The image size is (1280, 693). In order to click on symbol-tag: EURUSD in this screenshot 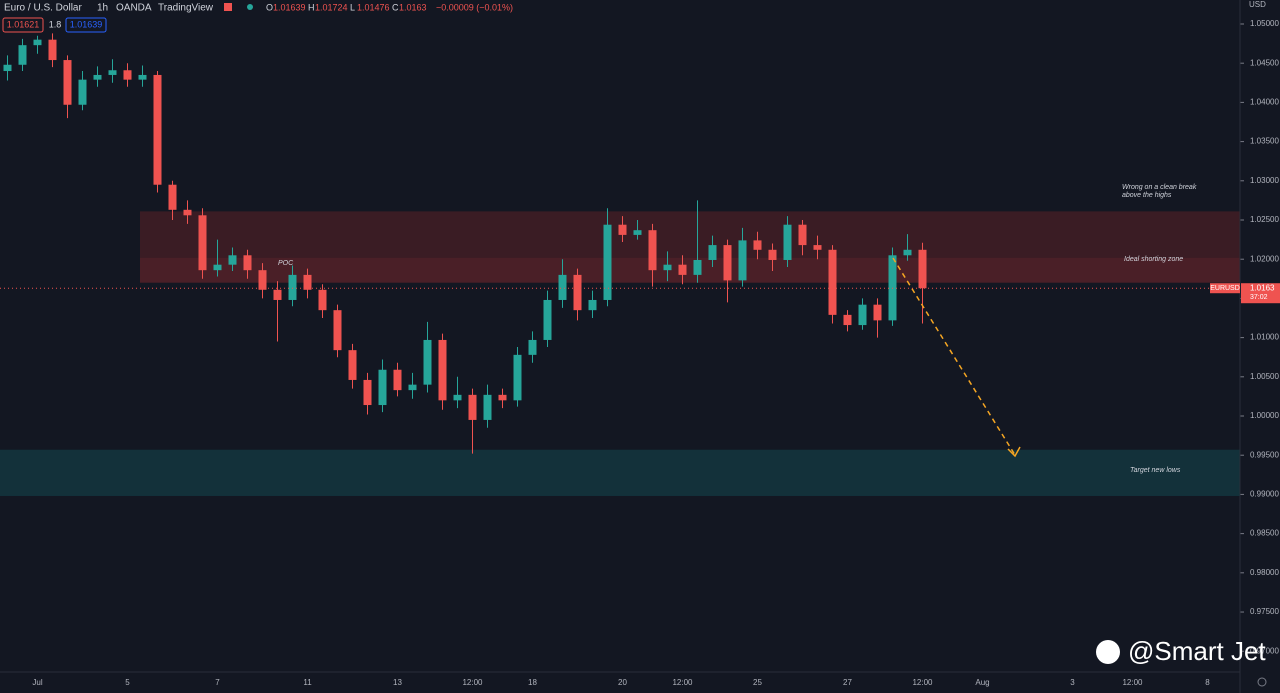, I will do `click(1225, 288)`.